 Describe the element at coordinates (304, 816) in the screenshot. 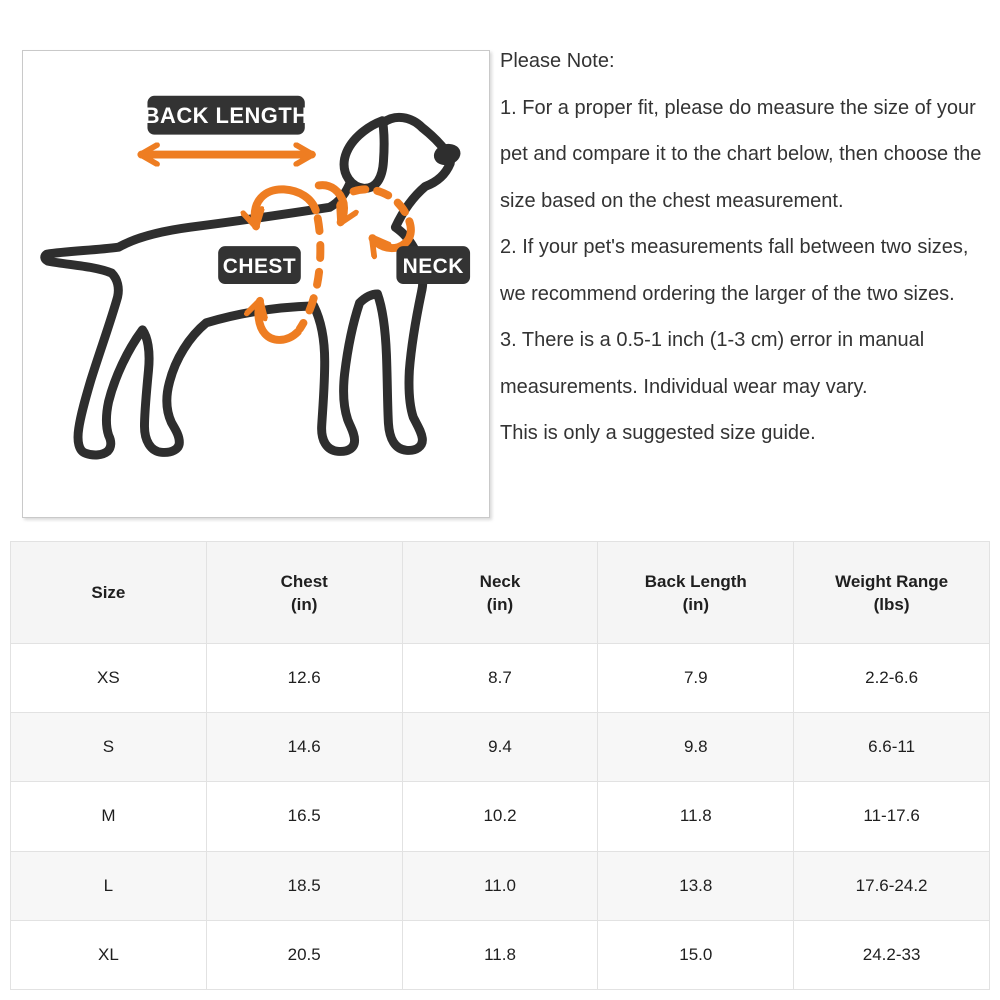

I see `cell-chest: 16.5` at that location.